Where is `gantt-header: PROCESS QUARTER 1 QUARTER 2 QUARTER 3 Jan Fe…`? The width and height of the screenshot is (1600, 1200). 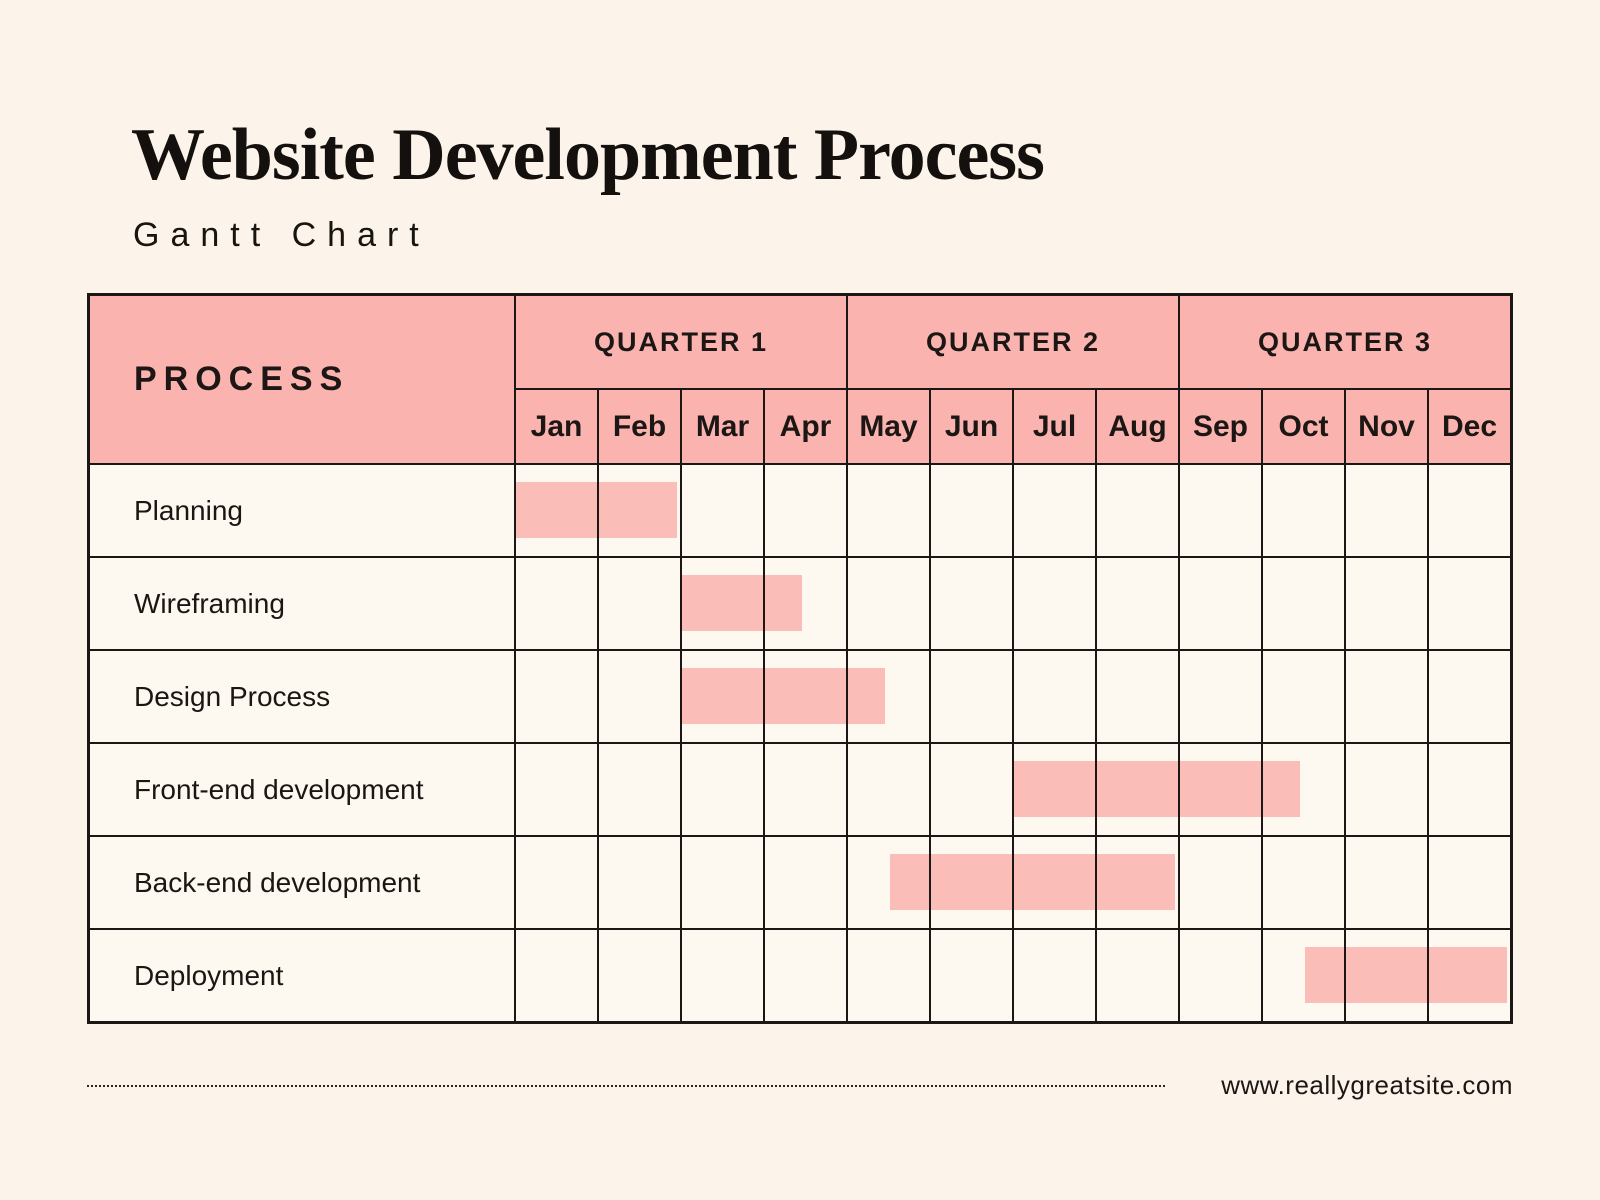 gantt-header: PROCESS QUARTER 1 QUARTER 2 QUARTER 3 Jan Fe… is located at coordinates (800, 379).